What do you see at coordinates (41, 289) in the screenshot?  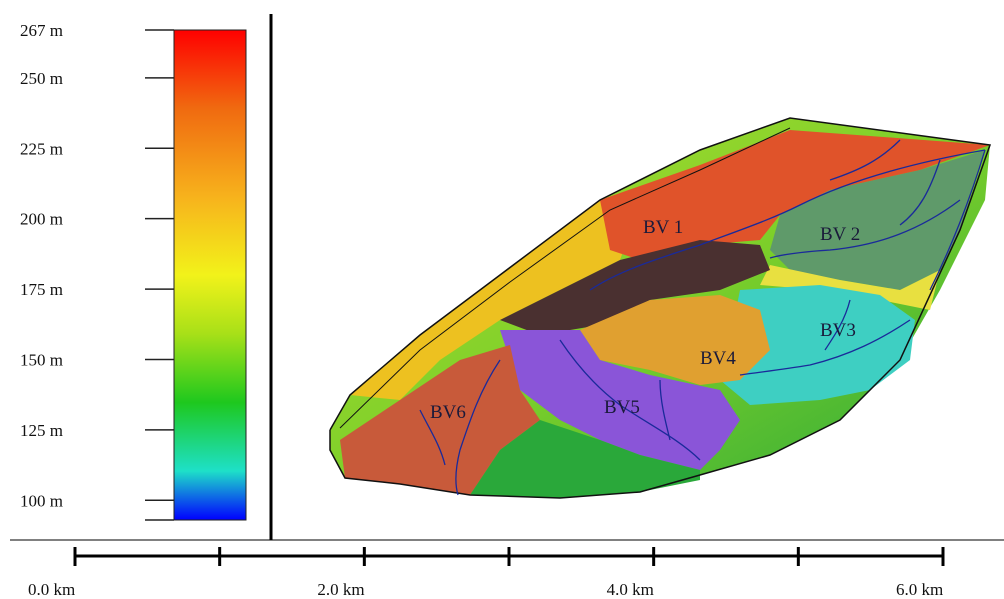 I see `legend-tick-label: 175 m` at bounding box center [41, 289].